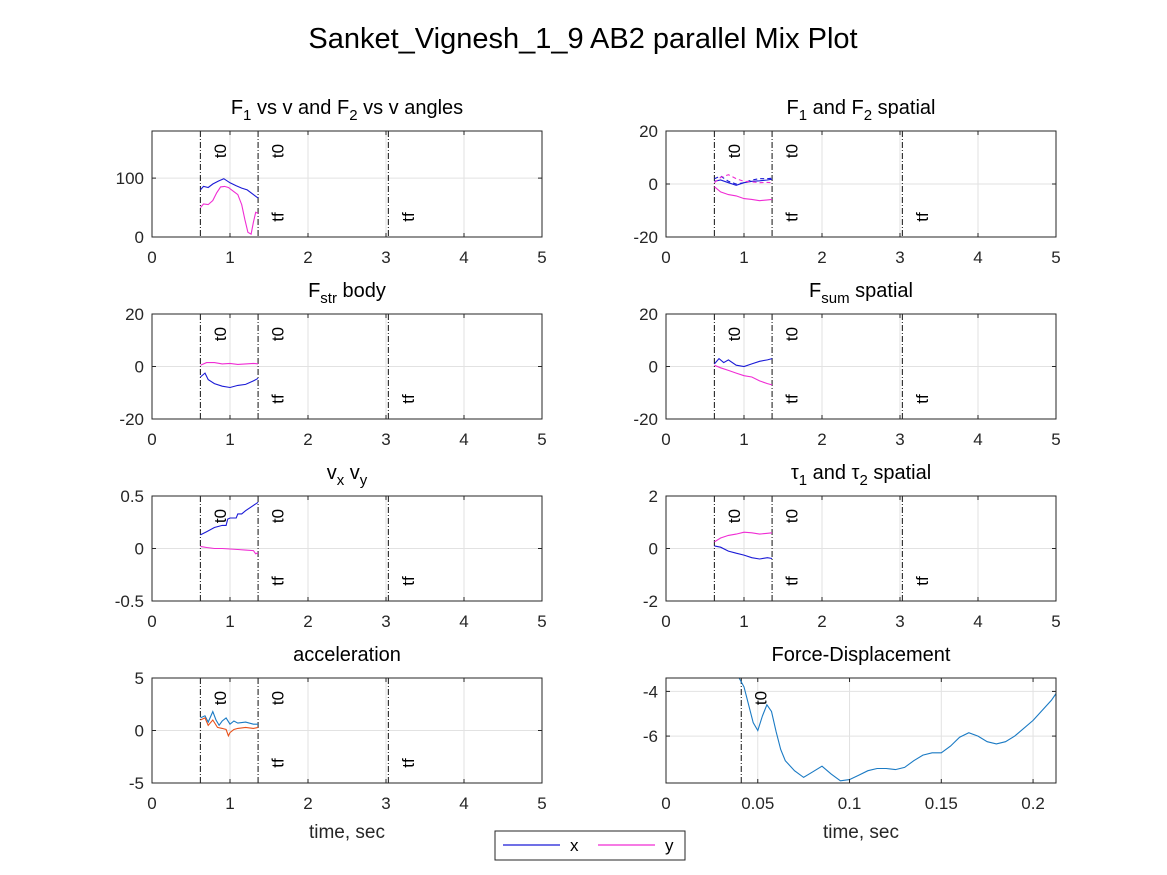 The width and height of the screenshot is (1167, 875). I want to click on y-tick-label: -20, so click(645, 237).